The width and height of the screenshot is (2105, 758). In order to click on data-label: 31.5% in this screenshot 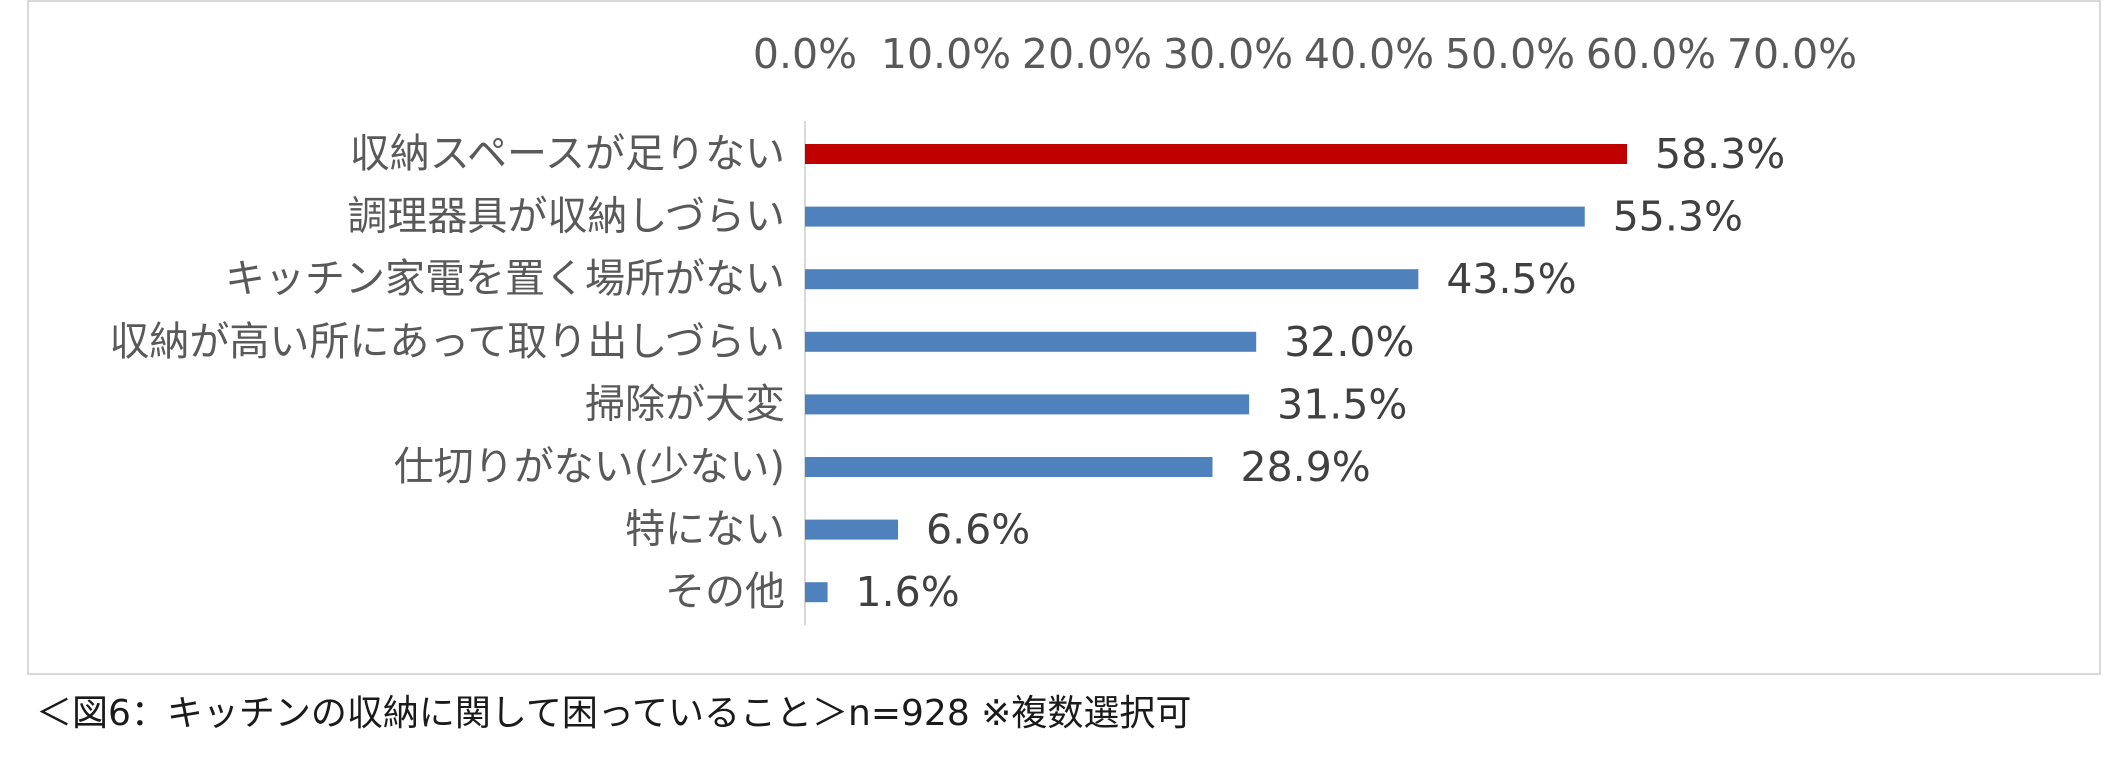, I will do `click(1342, 404)`.